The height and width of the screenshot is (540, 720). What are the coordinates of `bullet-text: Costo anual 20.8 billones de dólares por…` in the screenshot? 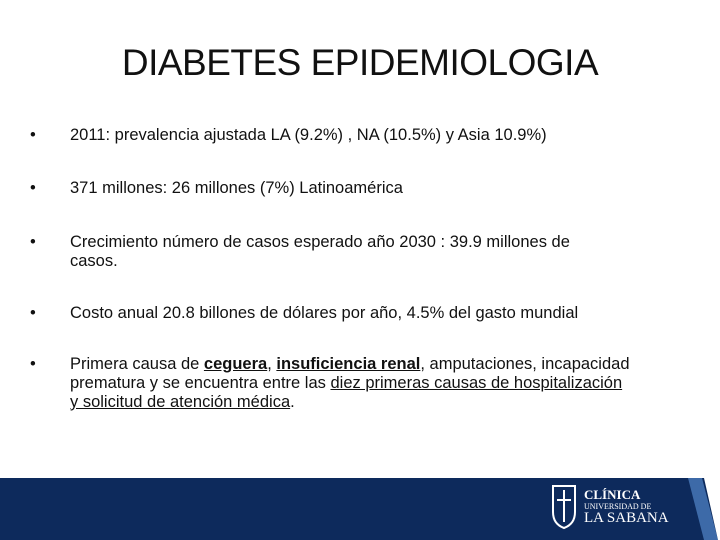 It's located at (324, 313).